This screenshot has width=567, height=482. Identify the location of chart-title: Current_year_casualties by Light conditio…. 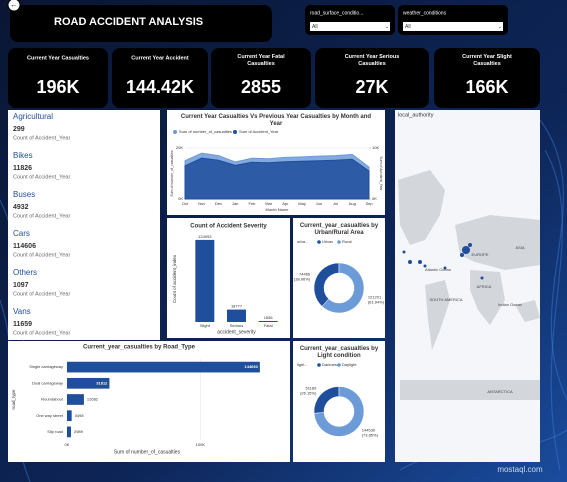
(339, 352).